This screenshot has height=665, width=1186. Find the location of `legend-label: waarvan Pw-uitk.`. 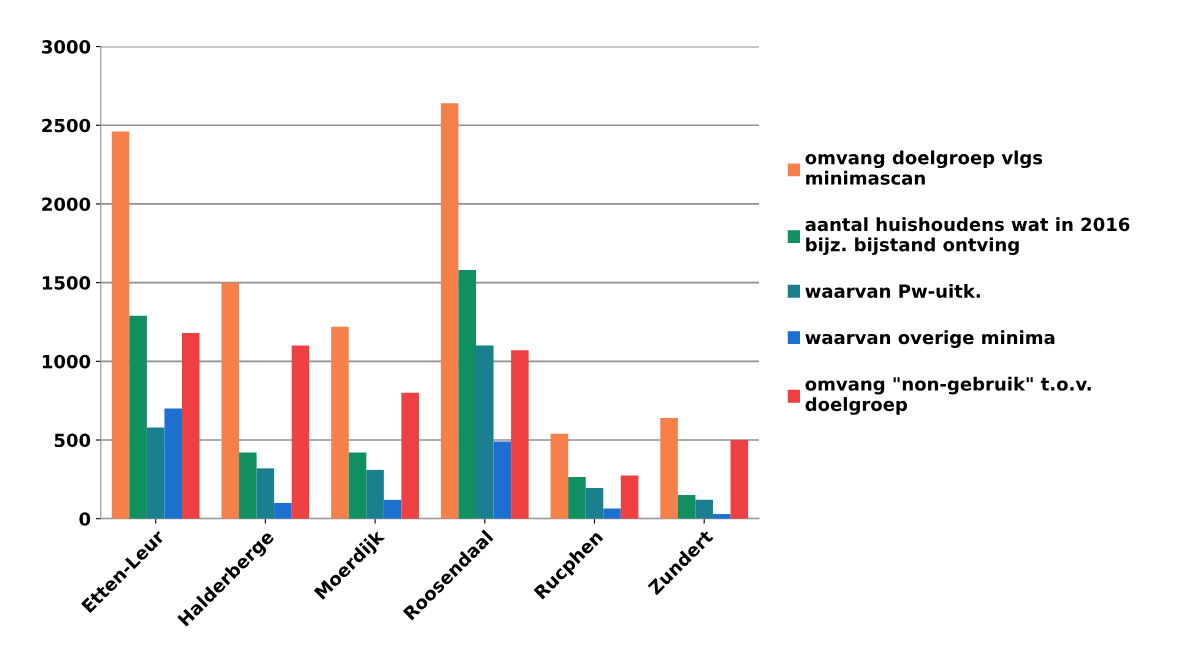

legend-label: waarvan Pw-uitk. is located at coordinates (892, 290).